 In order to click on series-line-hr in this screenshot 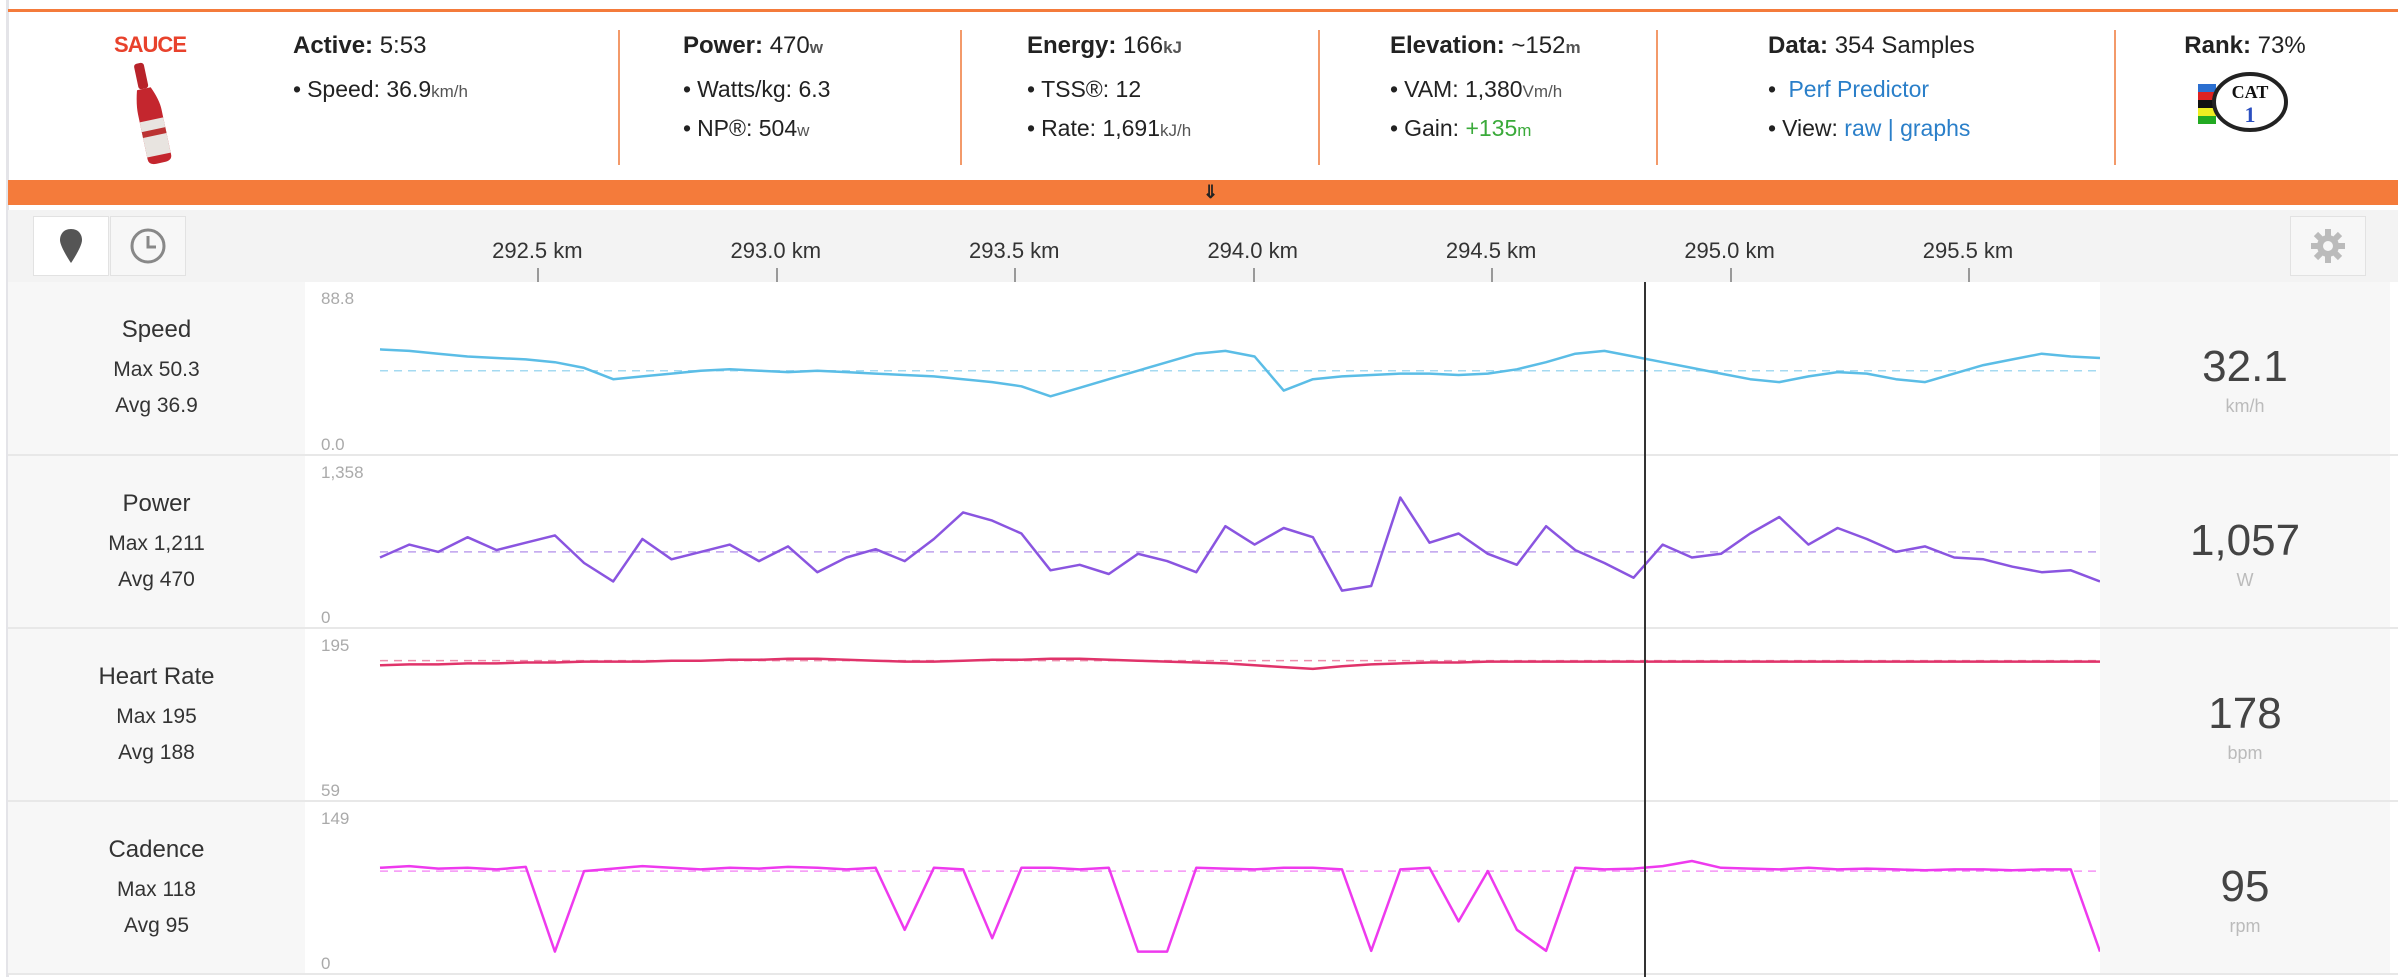, I will do `click(1239, 664)`.